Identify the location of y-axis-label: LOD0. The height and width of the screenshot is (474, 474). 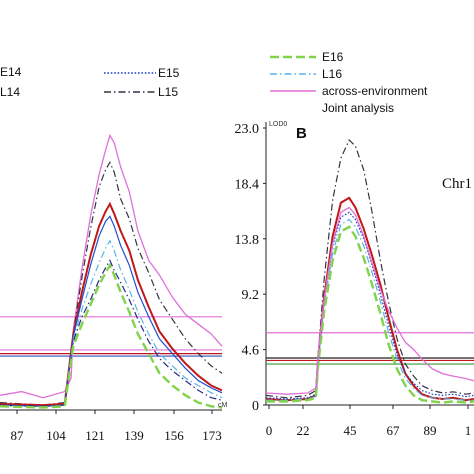
(278, 124).